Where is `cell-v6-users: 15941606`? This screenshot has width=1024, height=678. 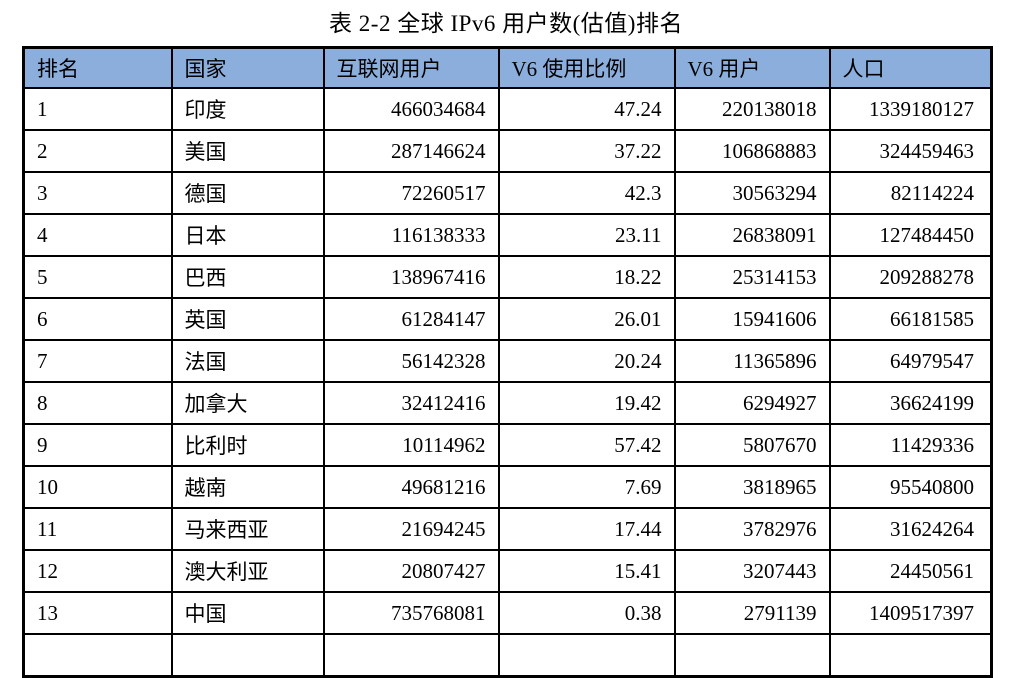 cell-v6-users: 15941606 is located at coordinates (752, 319).